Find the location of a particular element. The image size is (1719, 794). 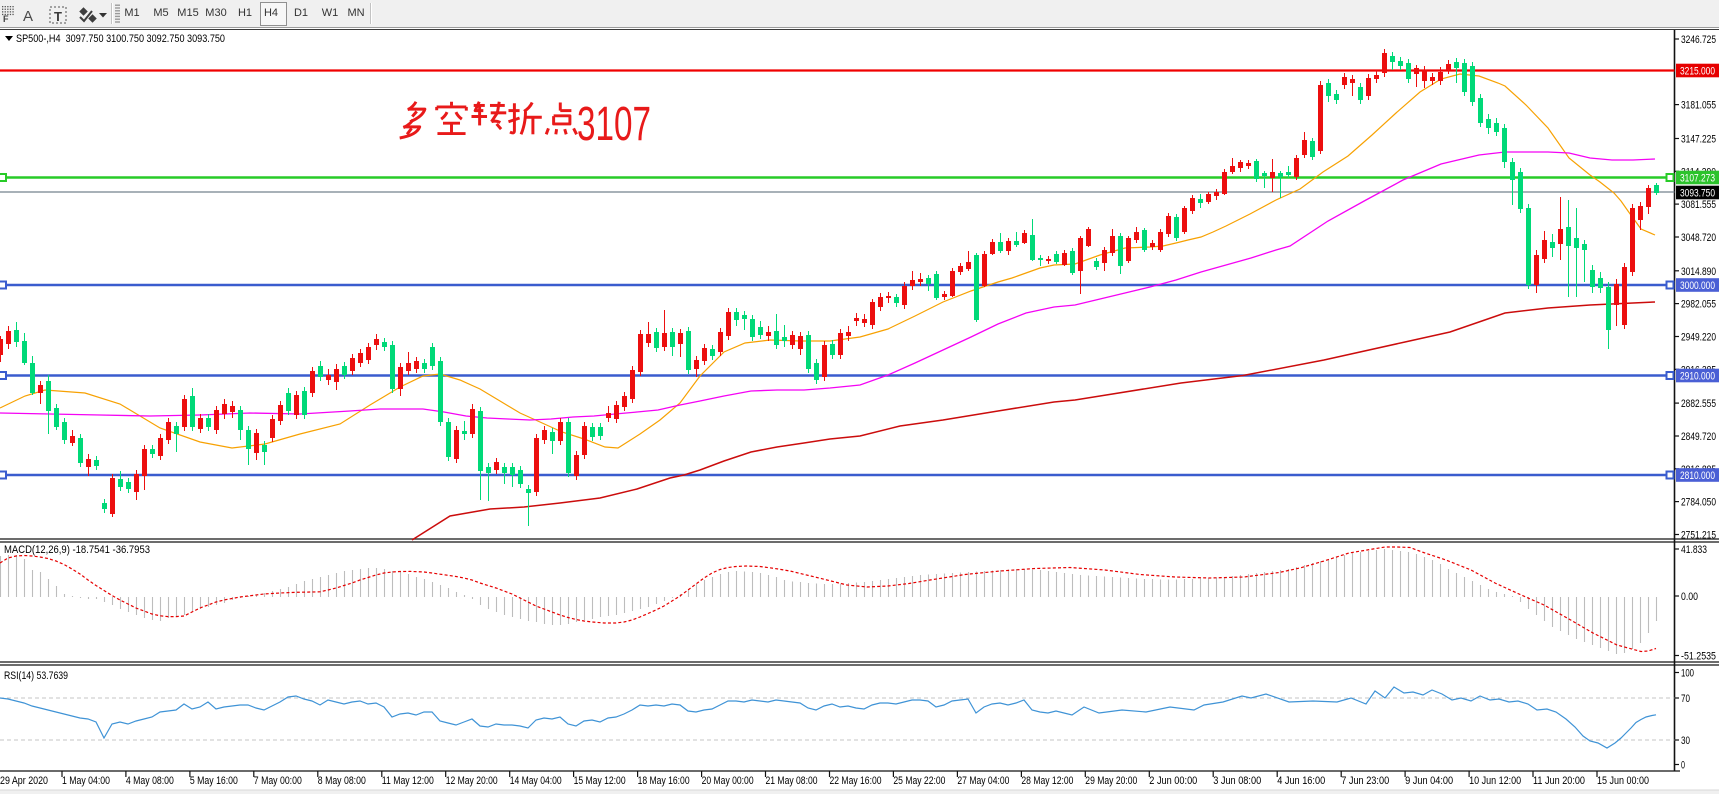

svg-text: 11 May 12:00 is located at coordinates (408, 781).